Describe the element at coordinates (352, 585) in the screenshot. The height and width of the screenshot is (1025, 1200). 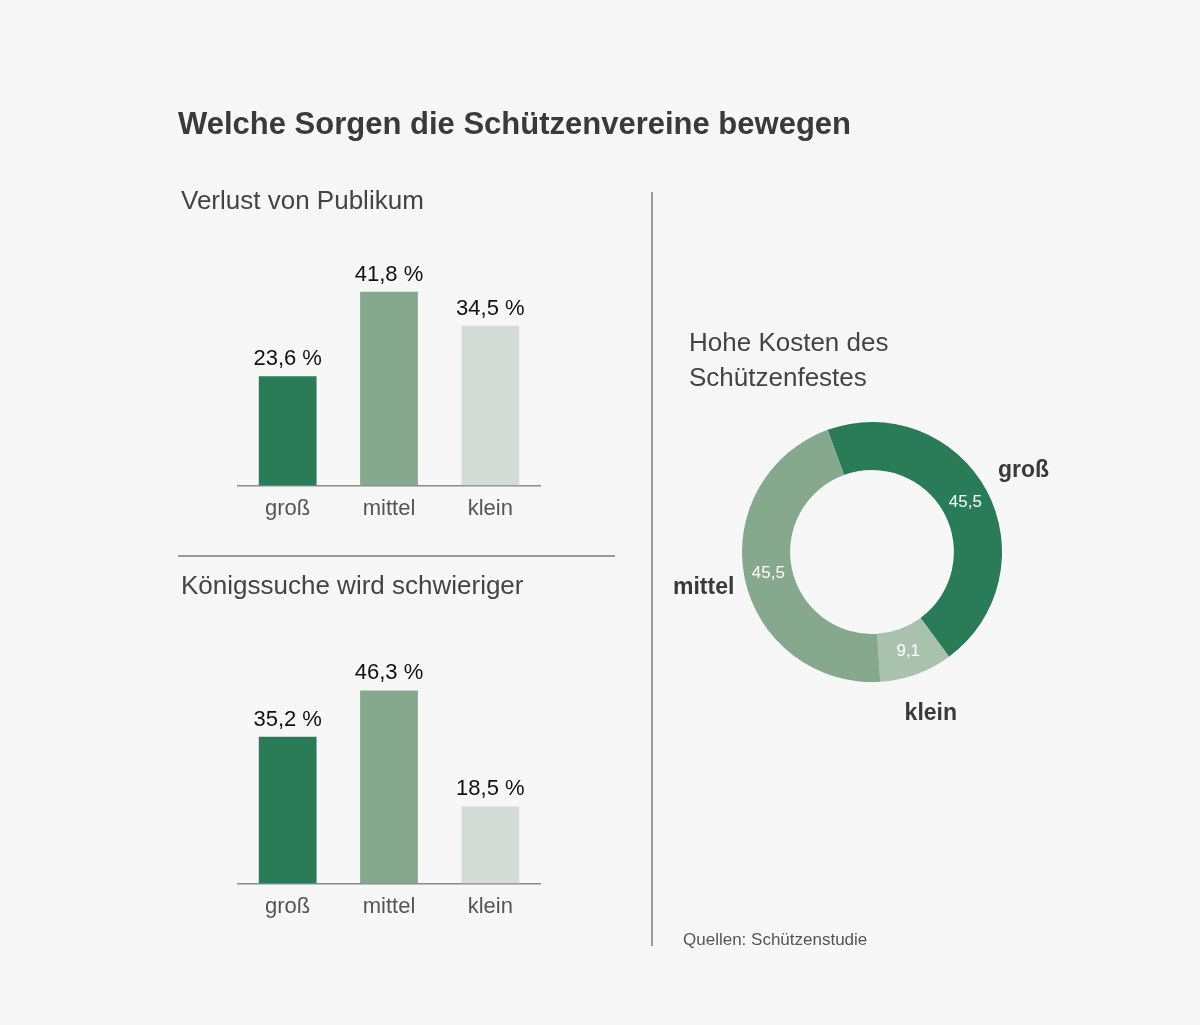
I see `chart-title: Königssuche wird schwieriger` at that location.